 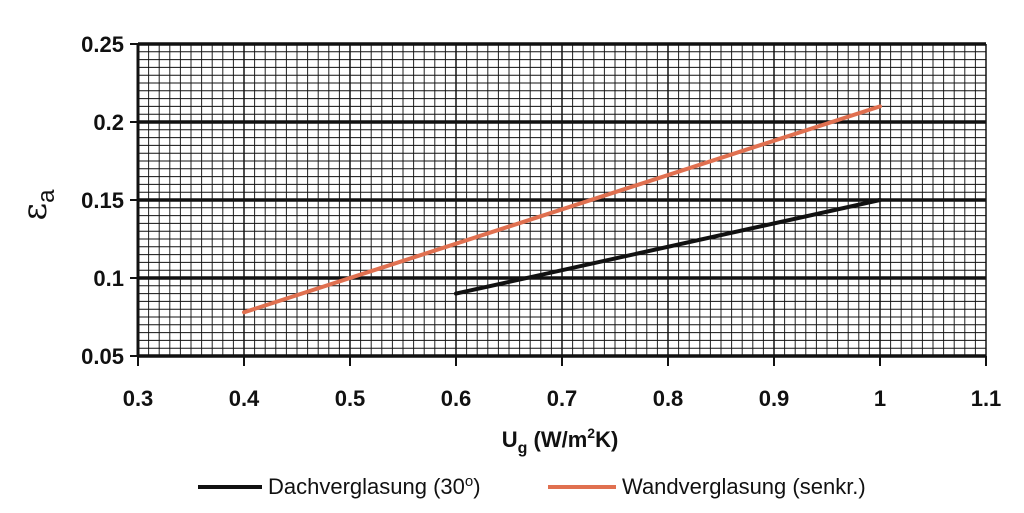 I want to click on x-tick-label: 0.6, so click(x=456, y=398).